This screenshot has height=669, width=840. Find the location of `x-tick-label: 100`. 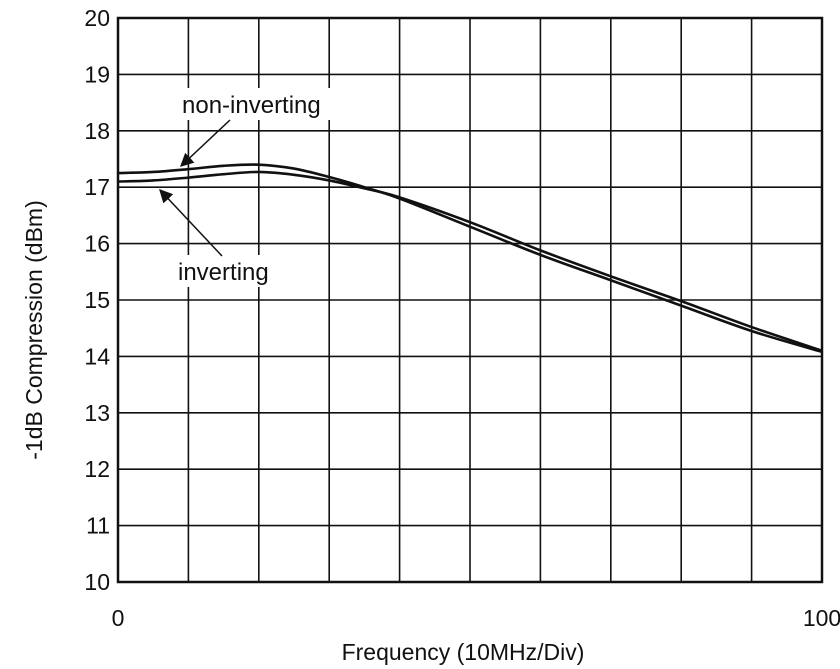

x-tick-label: 100 is located at coordinates (821, 618).